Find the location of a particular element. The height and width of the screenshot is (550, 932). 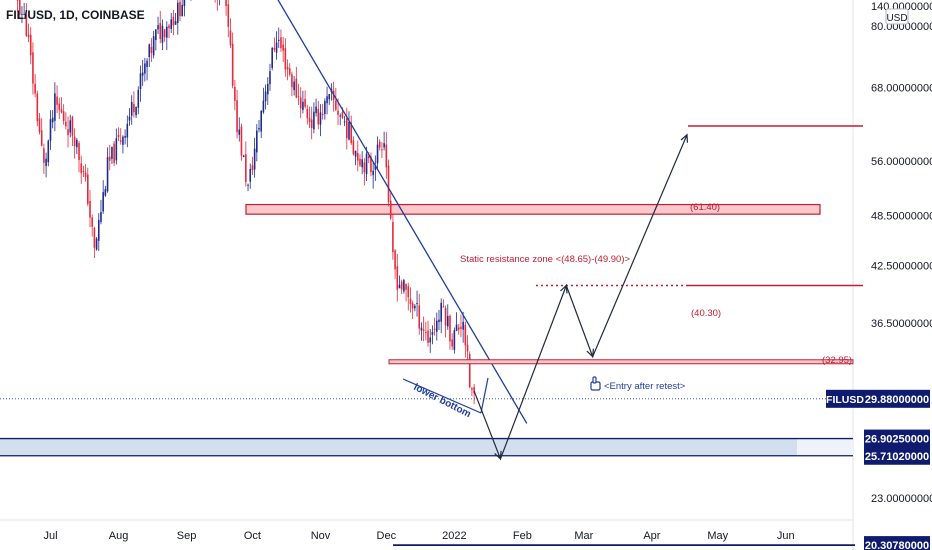

level-badge-1-label: 26.90250000 is located at coordinates (897, 440).